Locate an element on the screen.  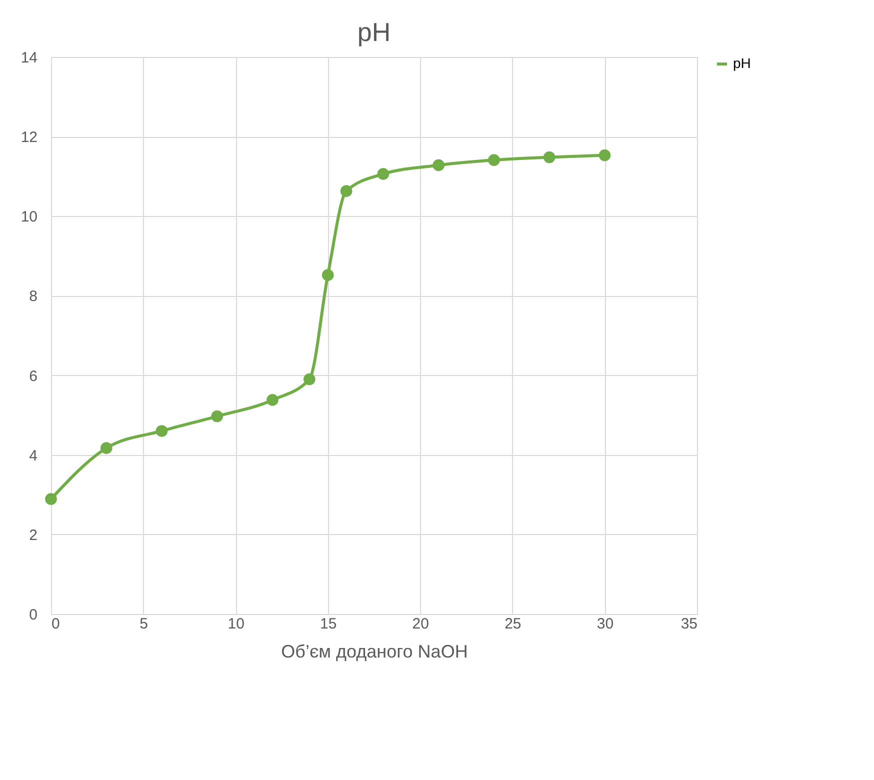
y-tick-label: 10 is located at coordinates (29, 217).